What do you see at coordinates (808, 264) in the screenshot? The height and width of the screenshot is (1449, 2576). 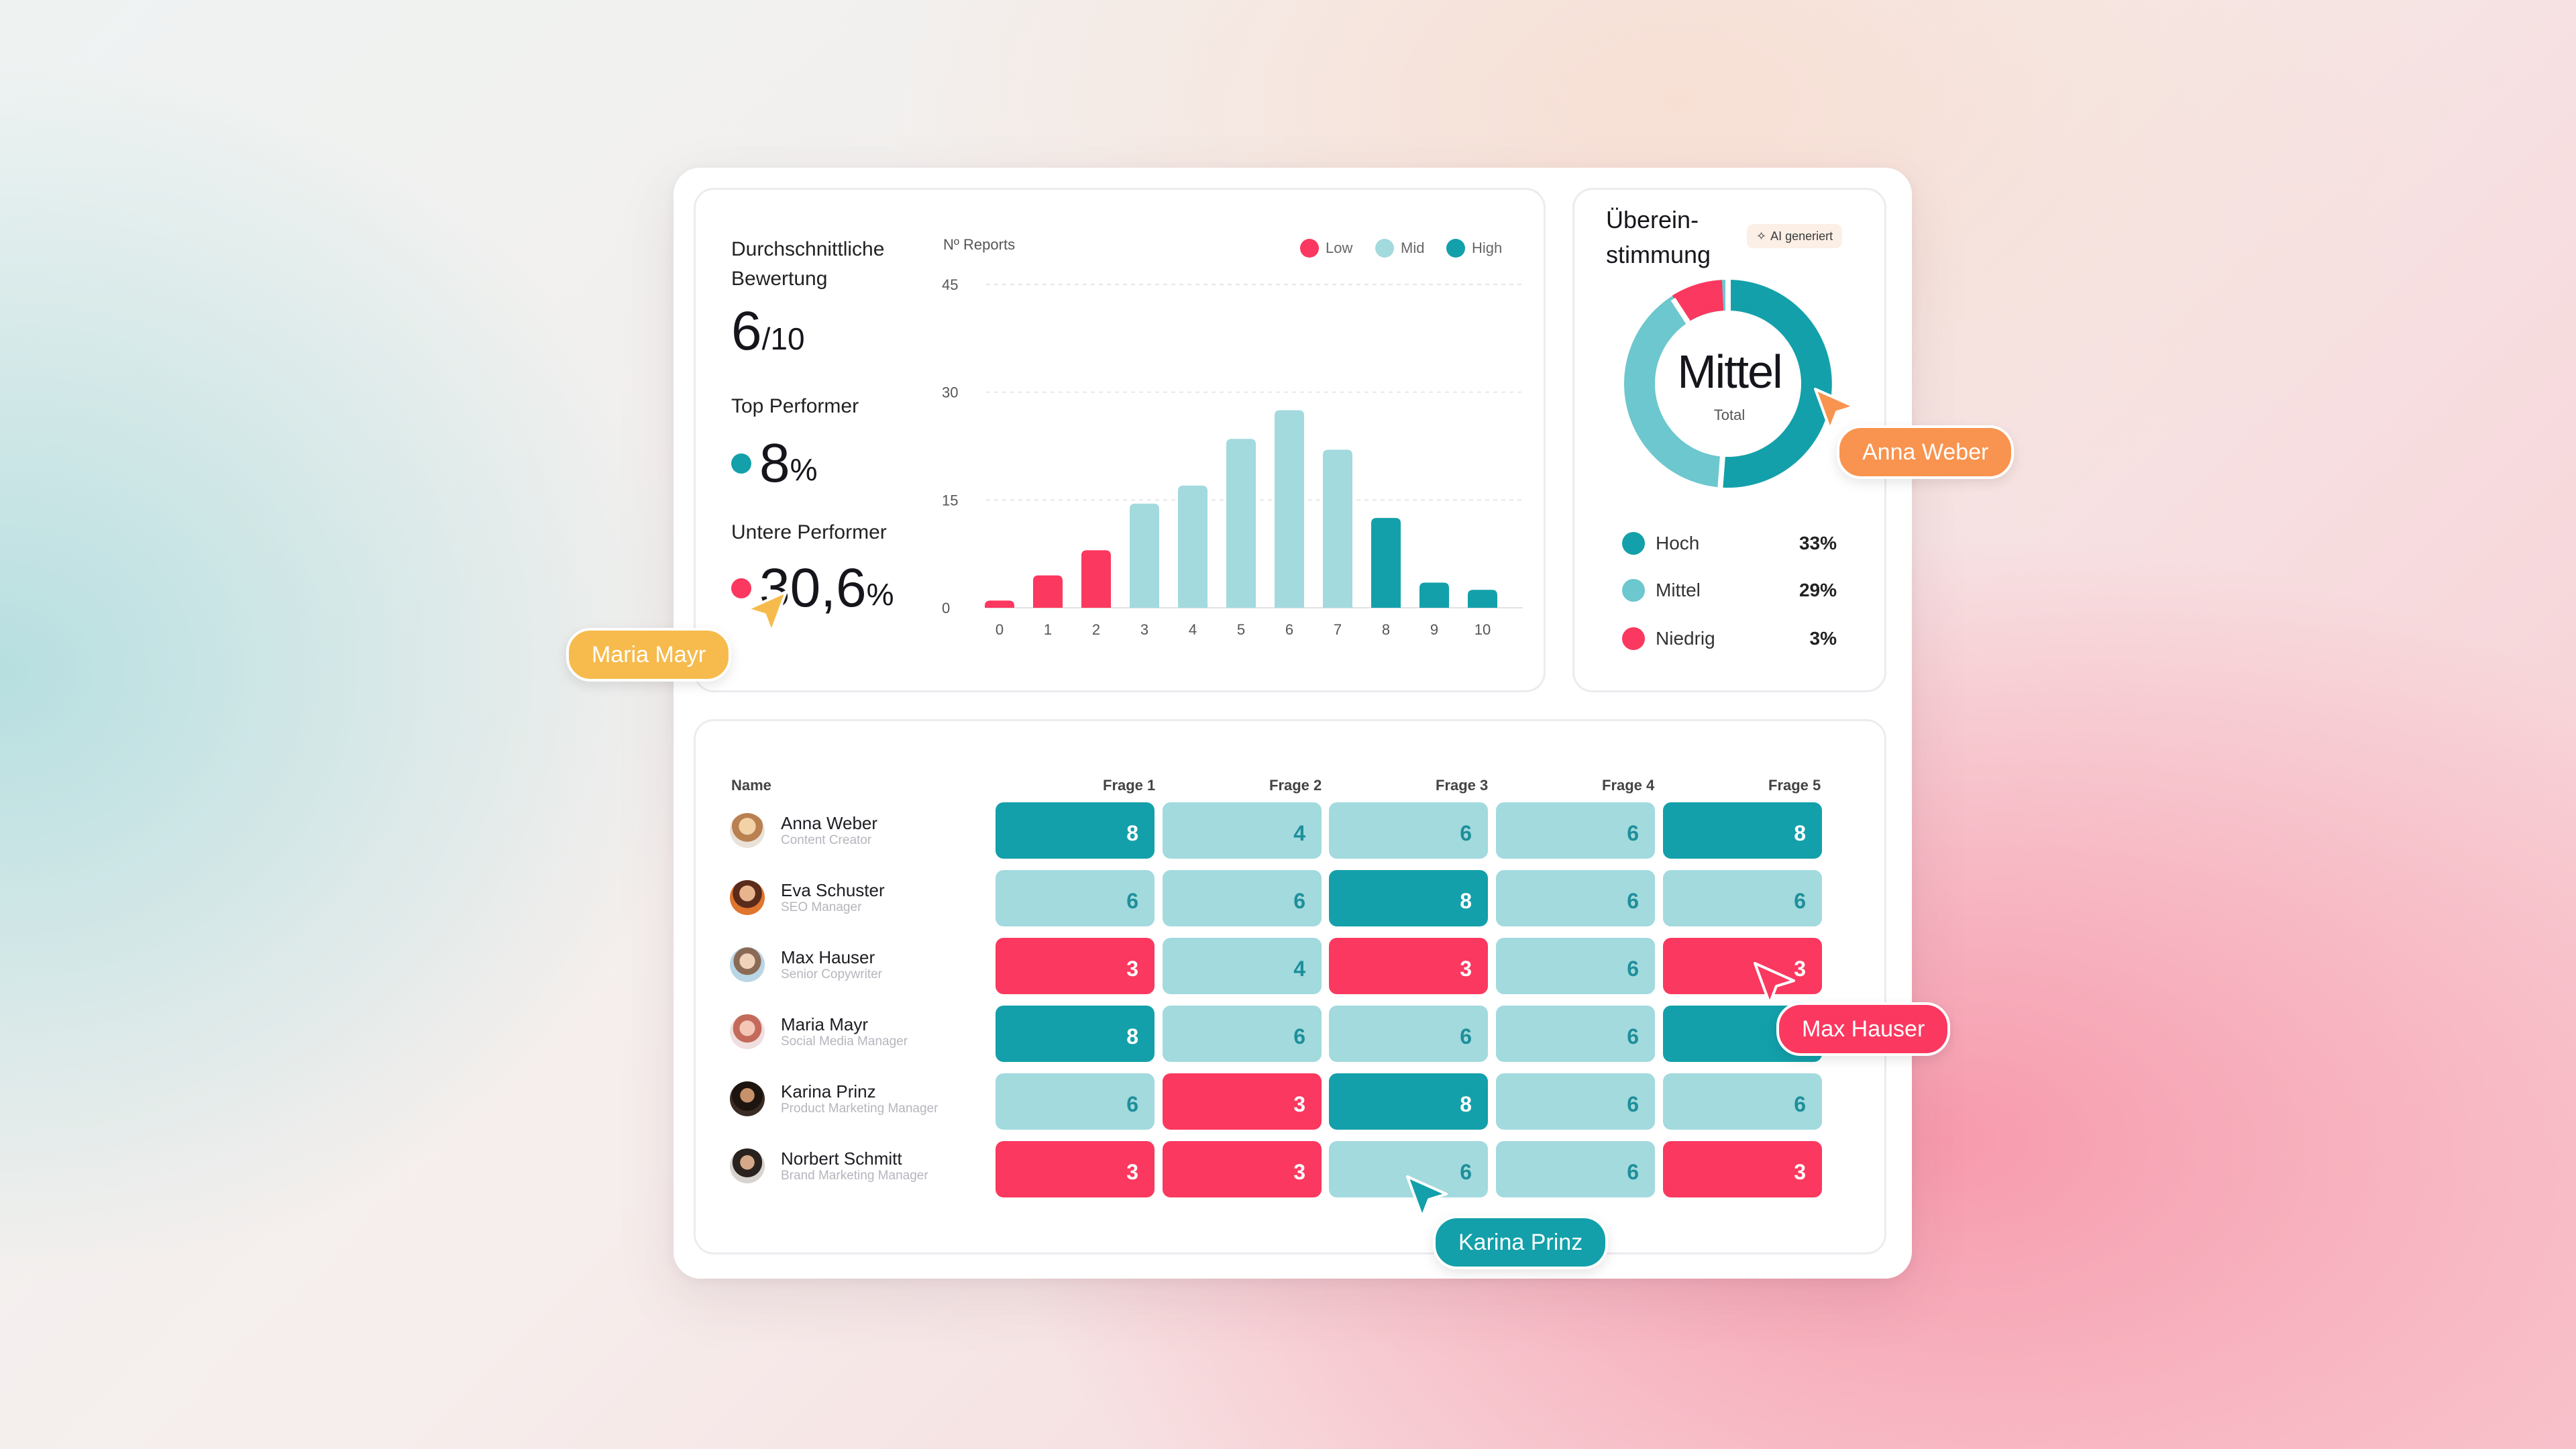 I see `average-rating-label: Durchschnittliche Bewertung` at bounding box center [808, 264].